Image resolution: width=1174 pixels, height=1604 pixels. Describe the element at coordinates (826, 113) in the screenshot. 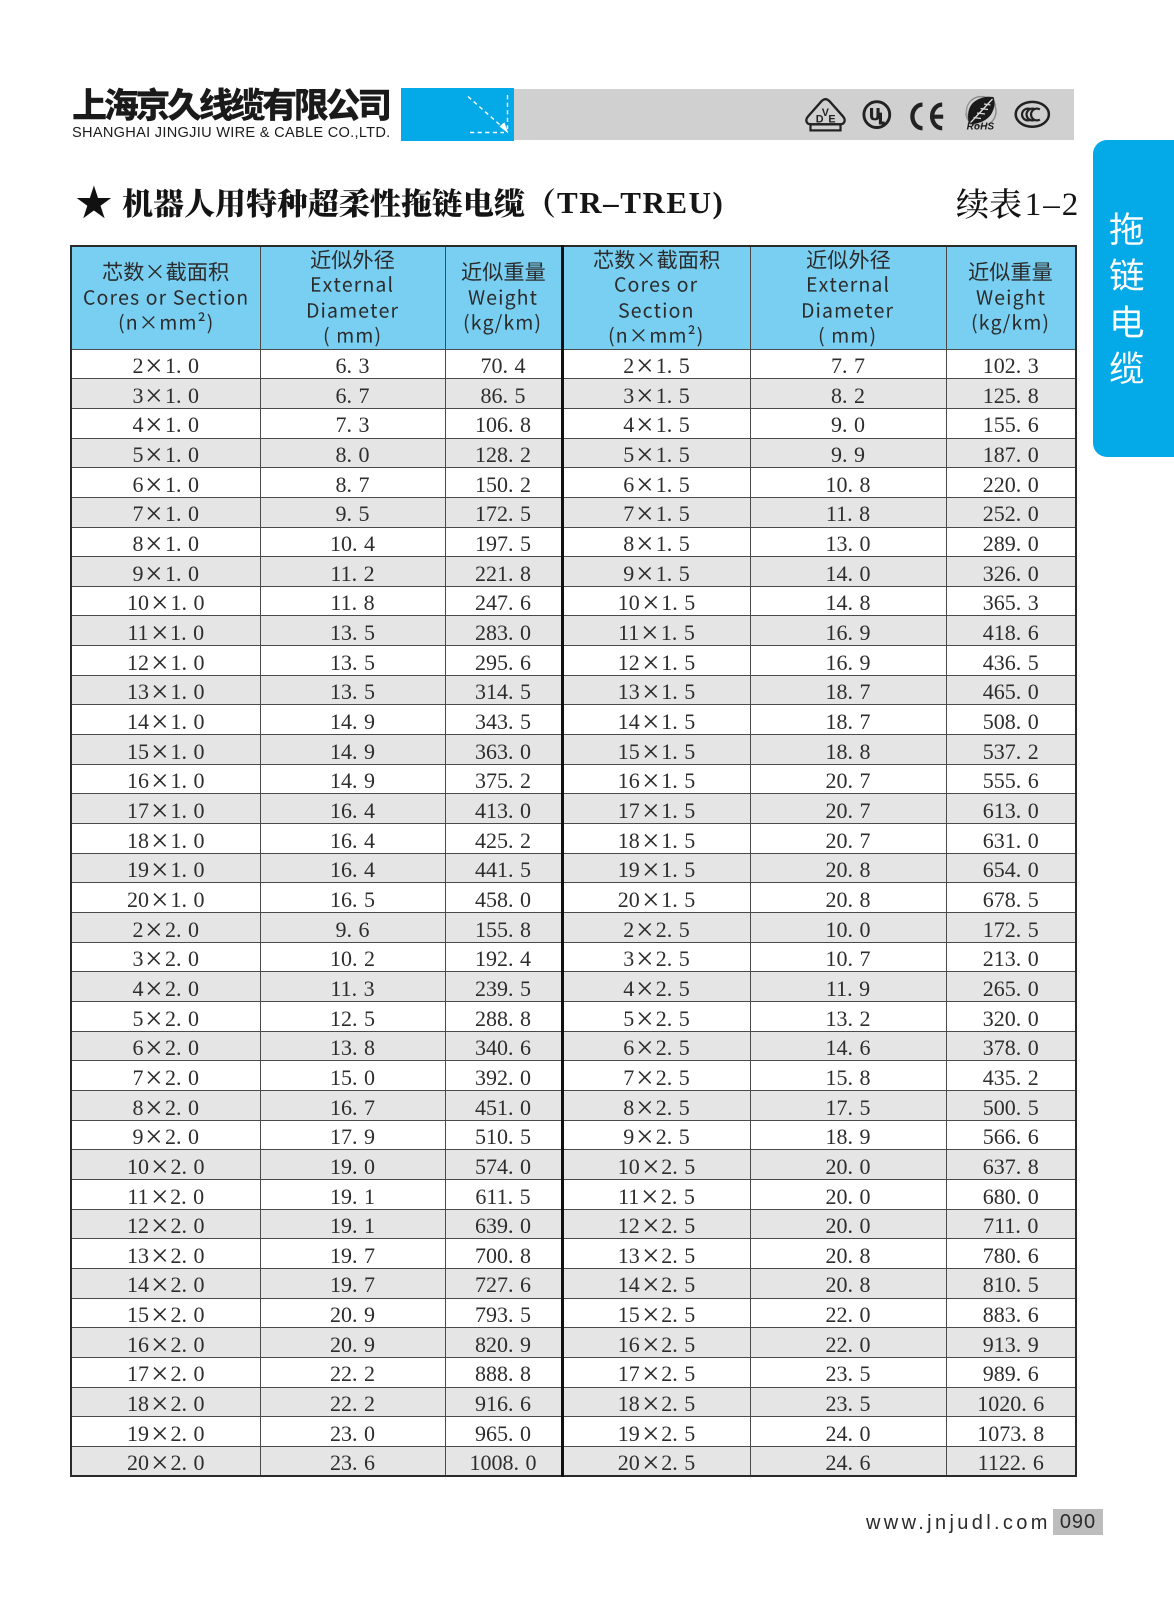

I see `svg-text: V` at that location.